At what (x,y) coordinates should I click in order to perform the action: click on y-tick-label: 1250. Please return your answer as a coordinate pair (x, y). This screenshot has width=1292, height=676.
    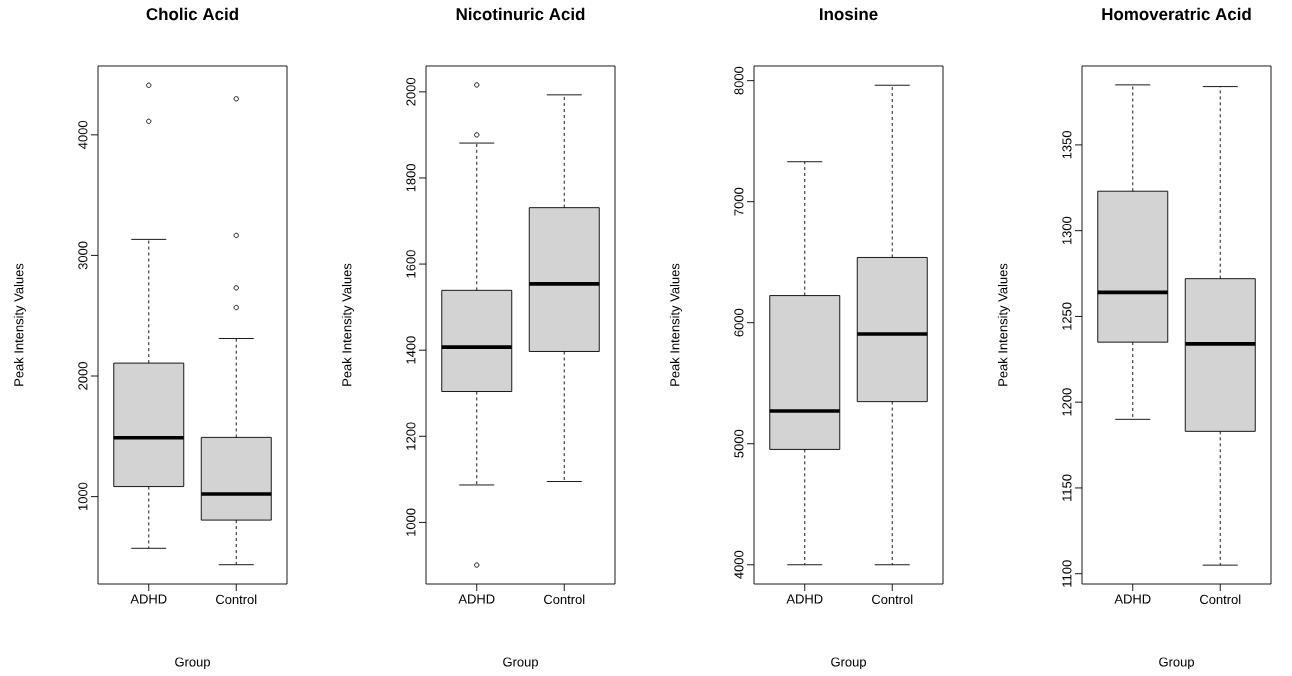
    Looking at the image, I should click on (1067, 316).